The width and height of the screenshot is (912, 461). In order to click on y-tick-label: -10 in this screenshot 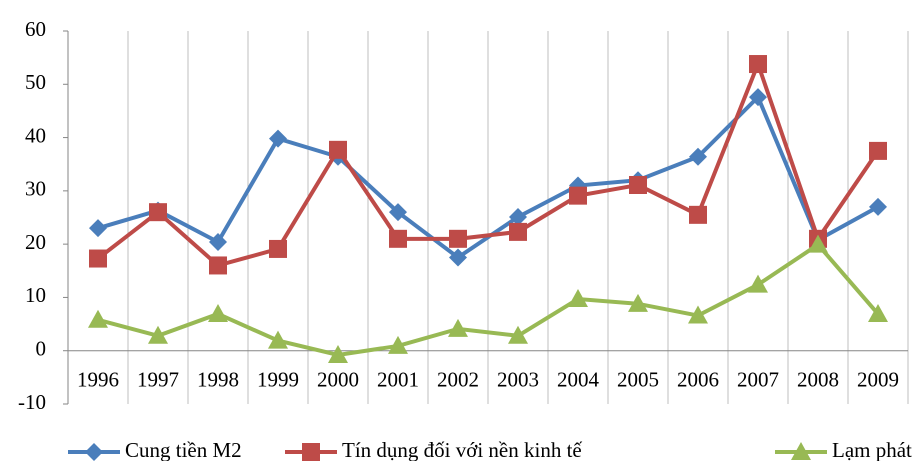, I will do `click(32, 402)`.